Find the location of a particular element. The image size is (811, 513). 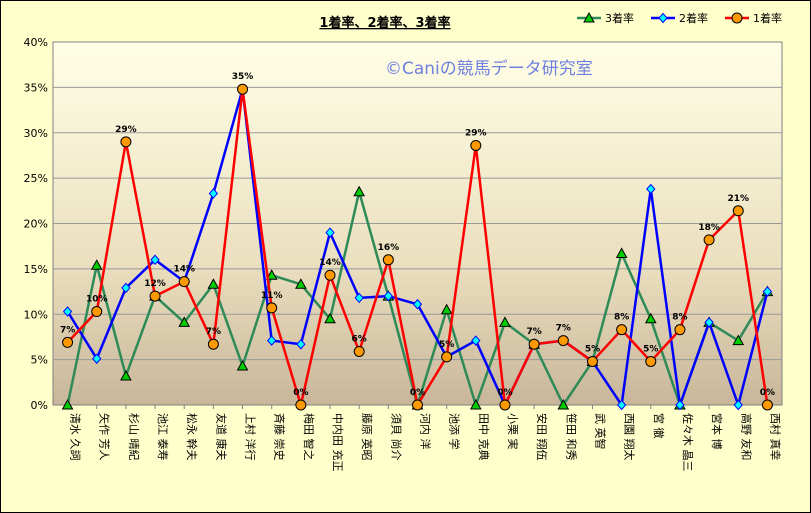

x-category-label: 須貝 尚介 is located at coordinates (396, 437).